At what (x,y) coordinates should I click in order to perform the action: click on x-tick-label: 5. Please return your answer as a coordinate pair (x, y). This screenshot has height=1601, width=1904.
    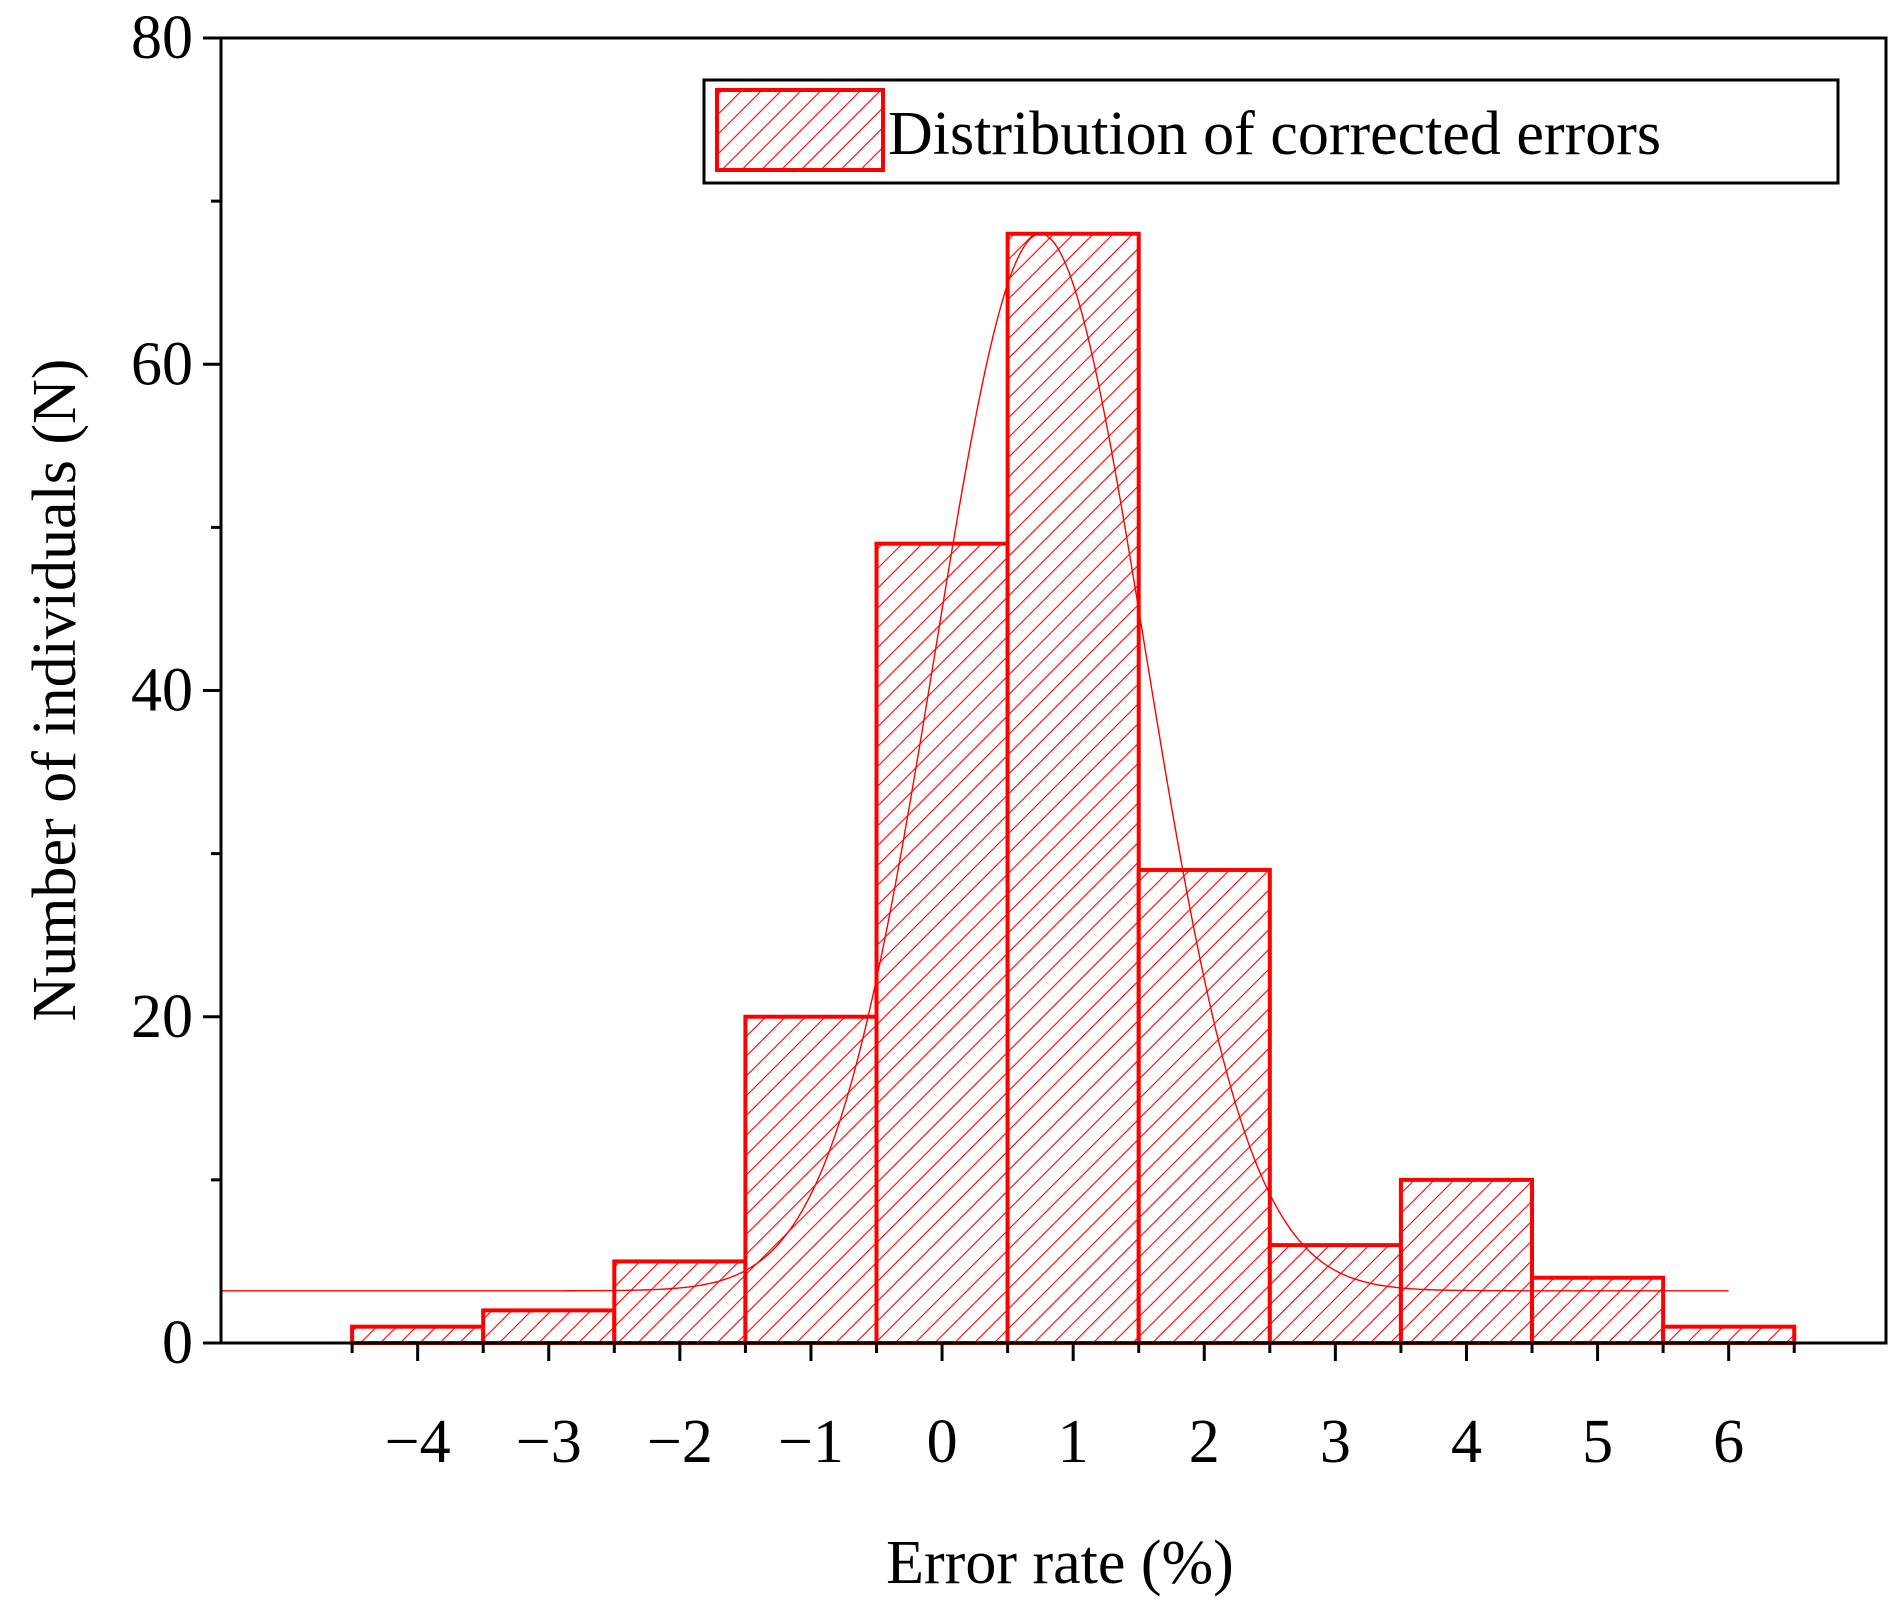
    Looking at the image, I should click on (1597, 1442).